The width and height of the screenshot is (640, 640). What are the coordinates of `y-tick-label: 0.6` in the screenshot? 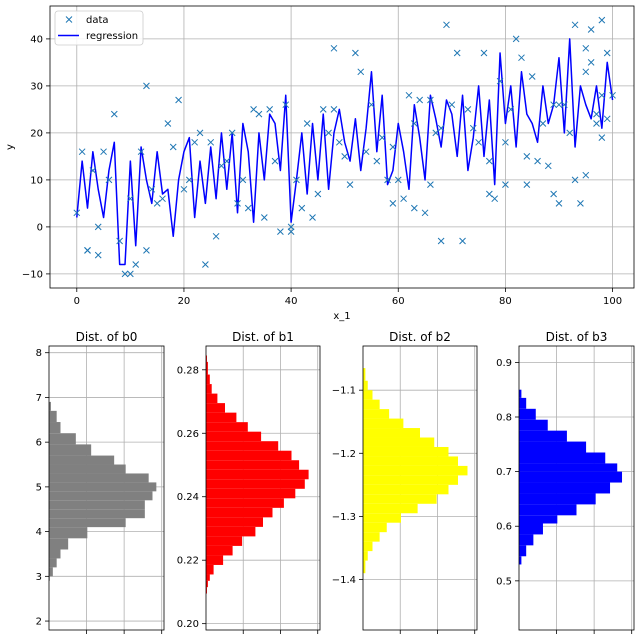 It's located at (504, 527).